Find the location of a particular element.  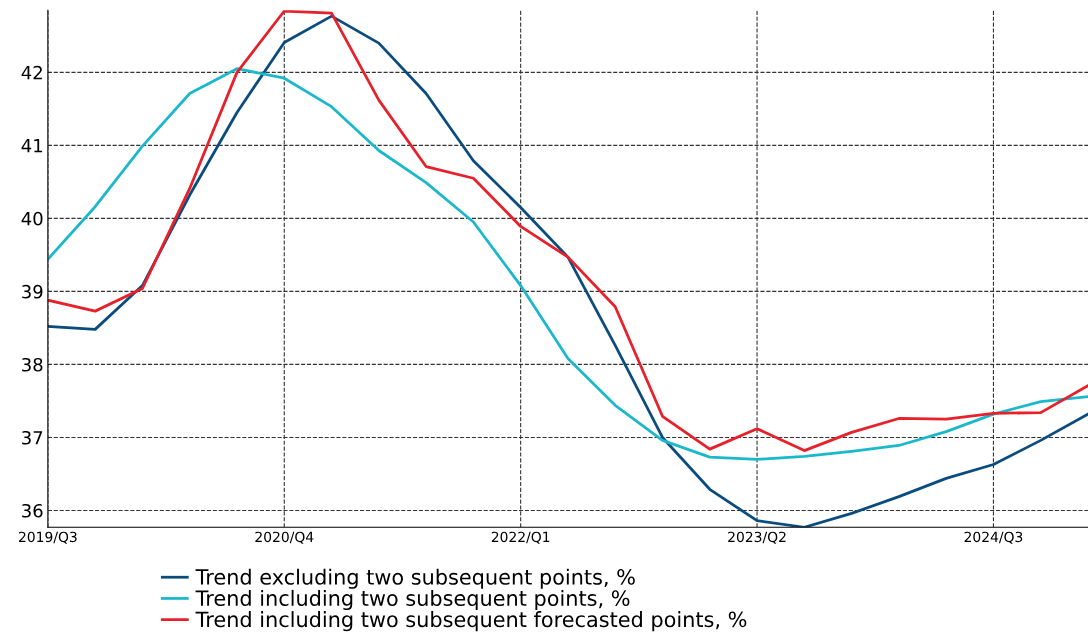

y-tick-label: 40 is located at coordinates (32, 218).